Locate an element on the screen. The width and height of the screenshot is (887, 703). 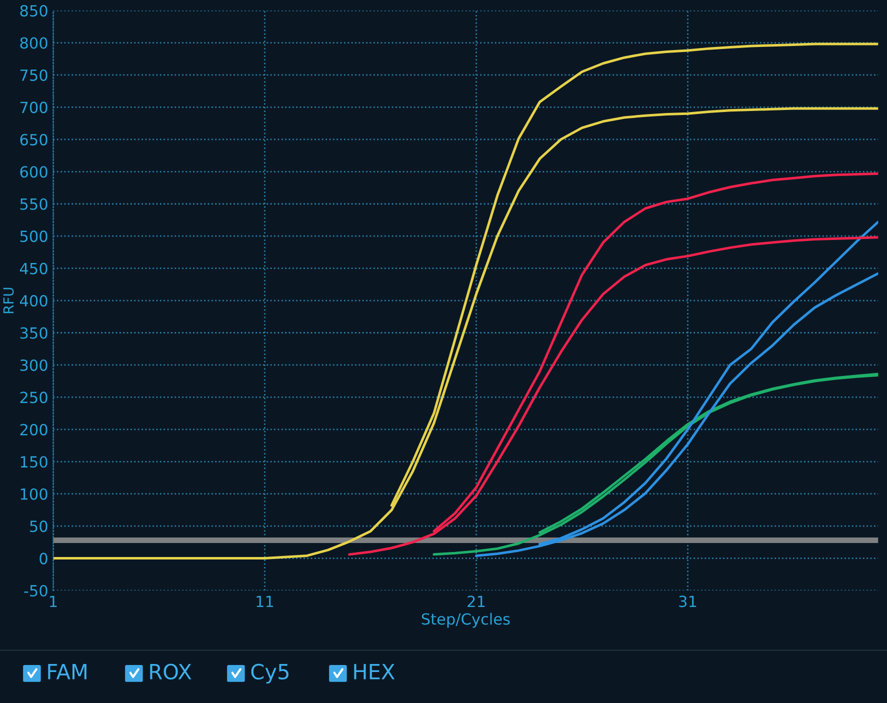
x-tick-label: 11 is located at coordinates (265, 601).